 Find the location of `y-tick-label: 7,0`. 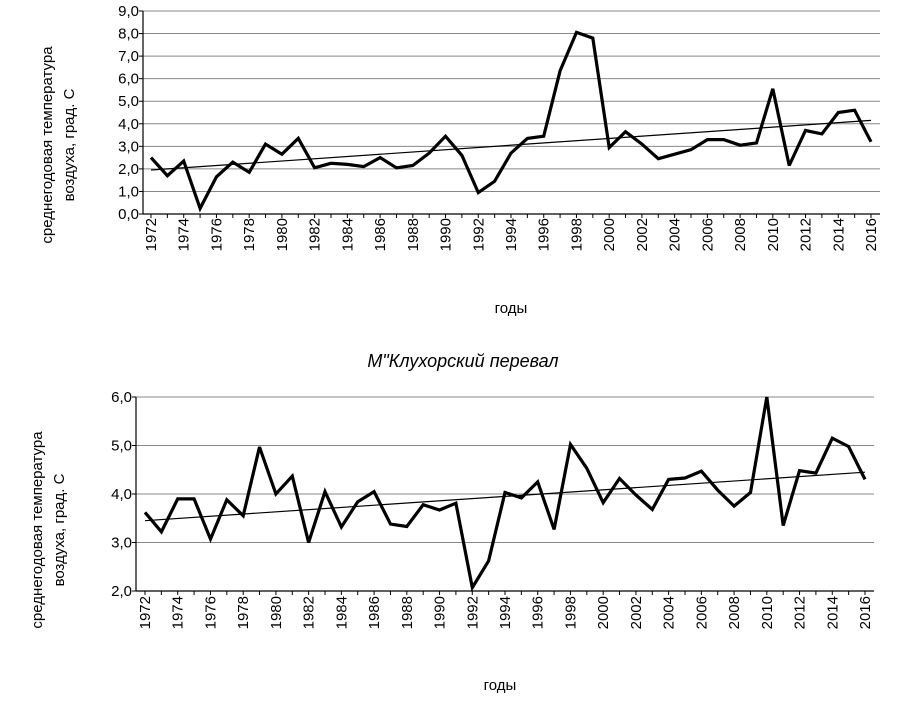

y-tick-label: 7,0 is located at coordinates (128, 56).